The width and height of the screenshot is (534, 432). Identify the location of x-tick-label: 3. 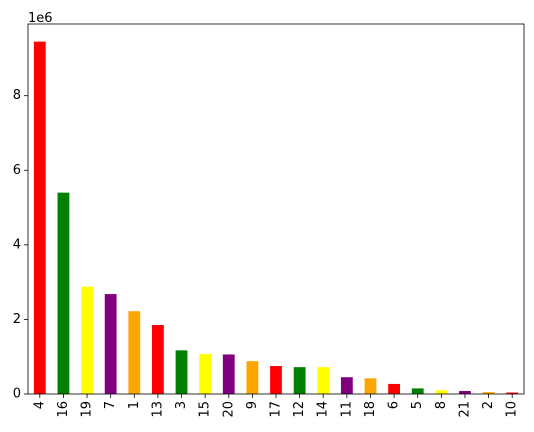
(181, 405).